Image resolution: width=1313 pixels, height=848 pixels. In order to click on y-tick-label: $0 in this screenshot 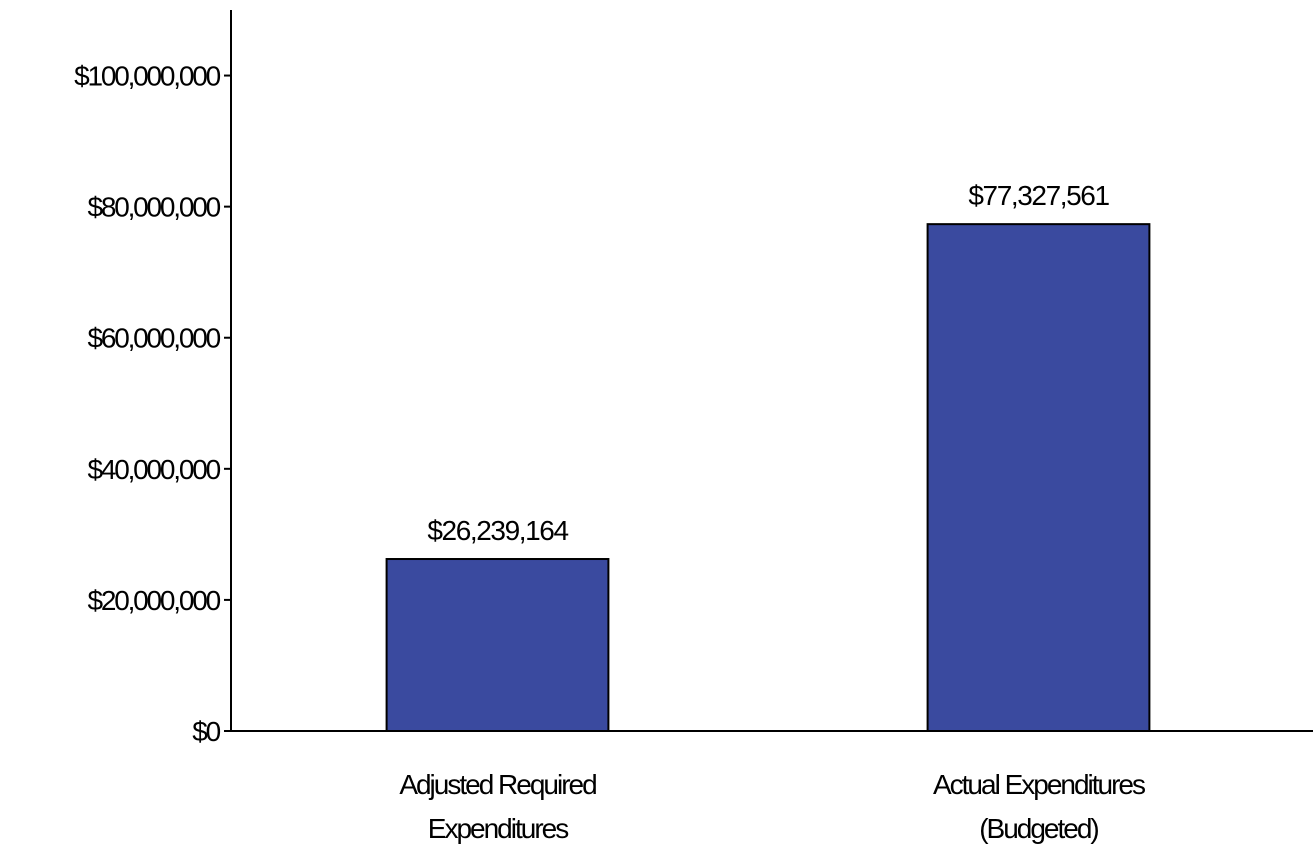, I will do `click(206, 731)`.